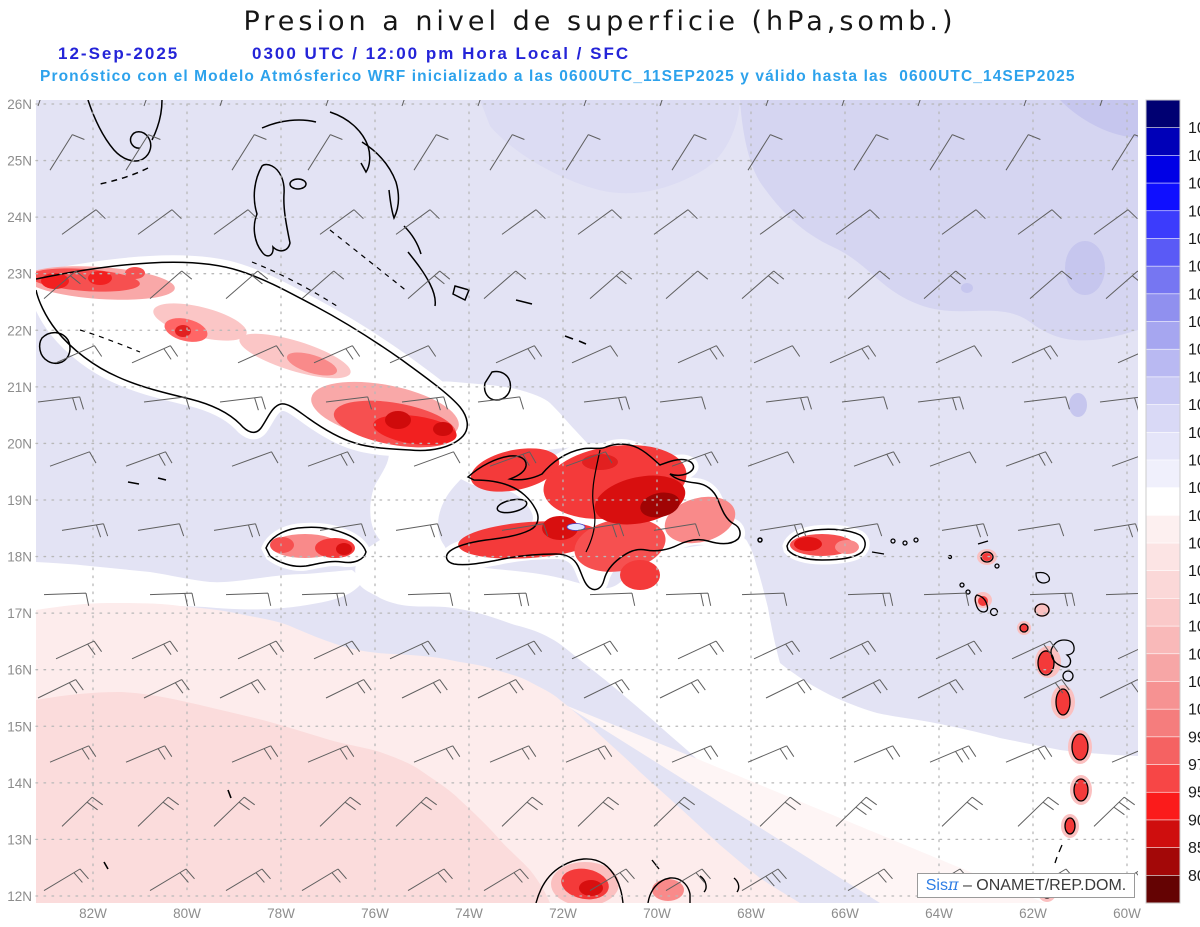  What do you see at coordinates (593, 517) in the screenshot?
I see `hispaniola-coast` at bounding box center [593, 517].